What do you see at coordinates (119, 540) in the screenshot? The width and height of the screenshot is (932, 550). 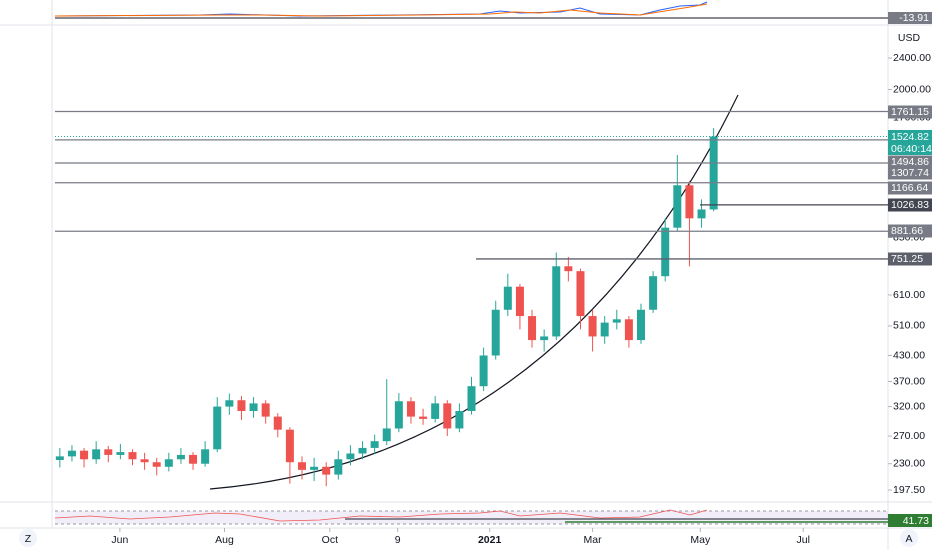 I see `x-tick-label: Jun` at bounding box center [119, 540].